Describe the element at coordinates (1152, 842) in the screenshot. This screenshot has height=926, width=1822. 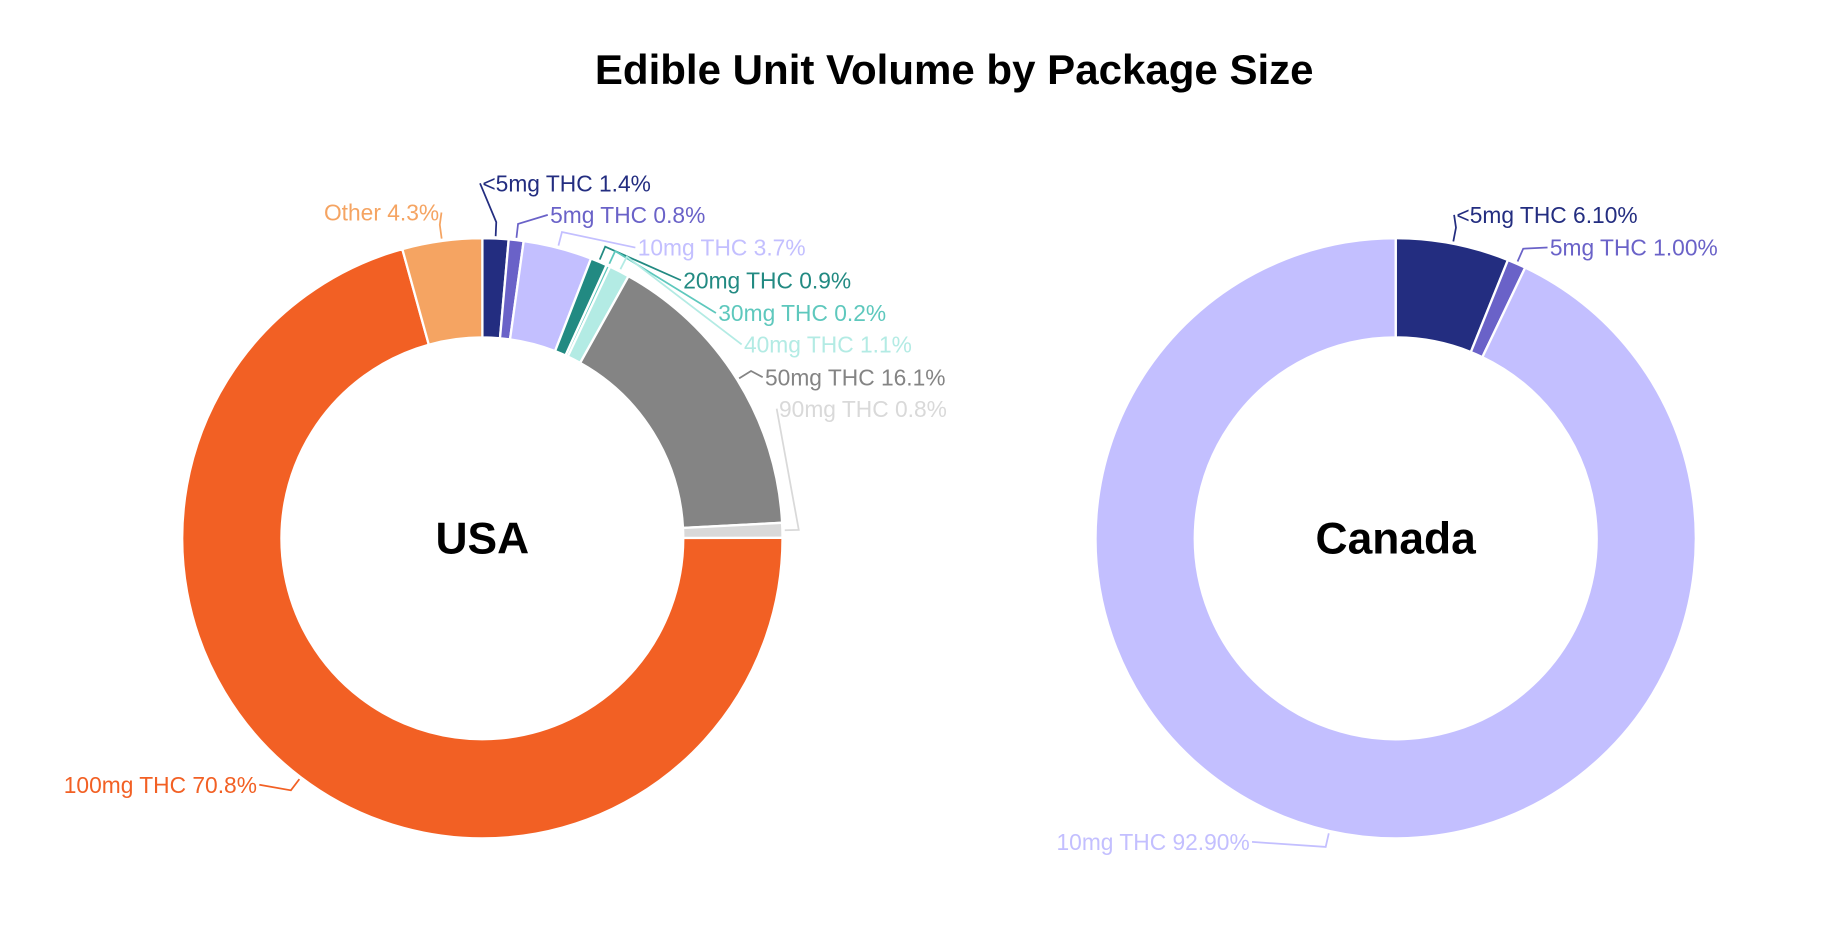
I see `label-10mg-thc: 10mg THC 92.90%` at that location.